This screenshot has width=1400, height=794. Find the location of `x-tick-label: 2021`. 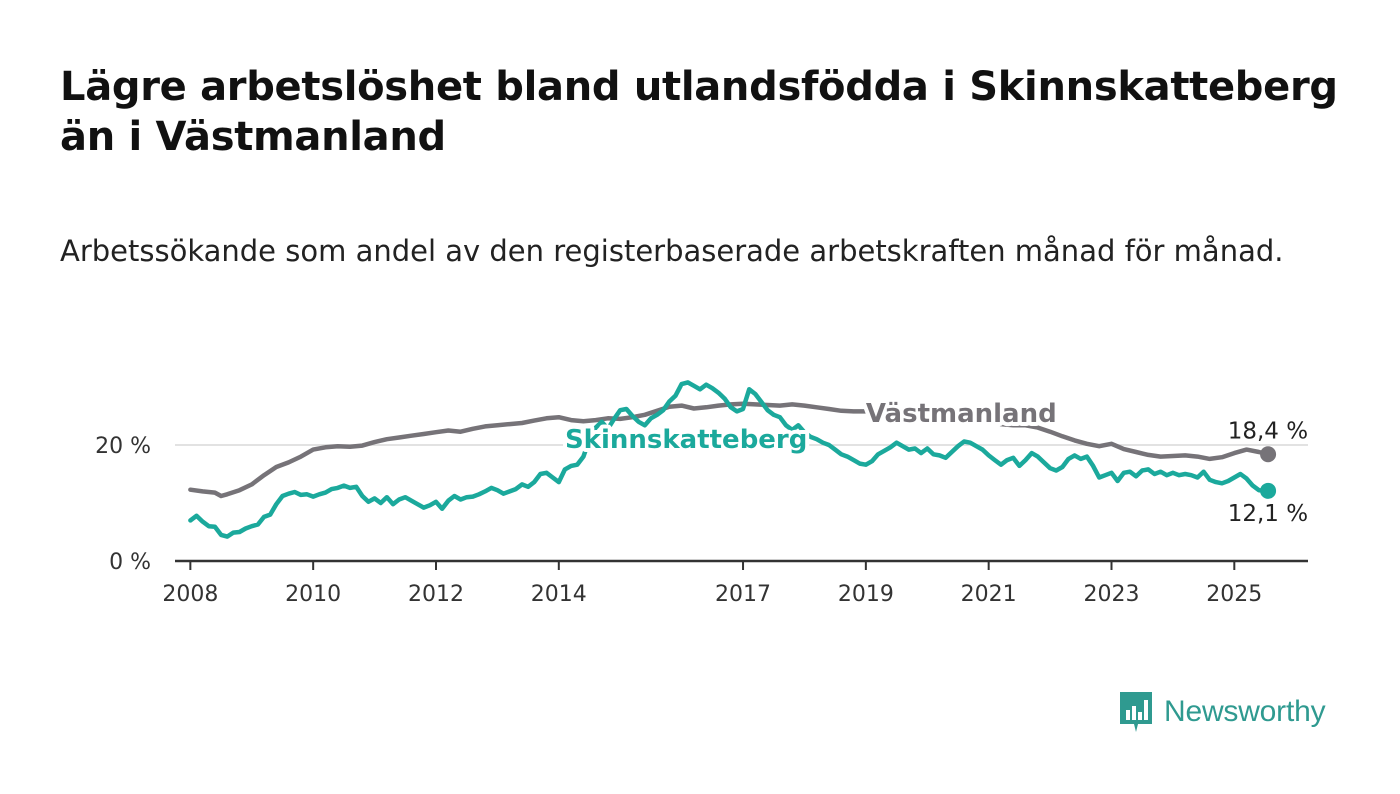

x-tick-label: 2021 is located at coordinates (989, 594).